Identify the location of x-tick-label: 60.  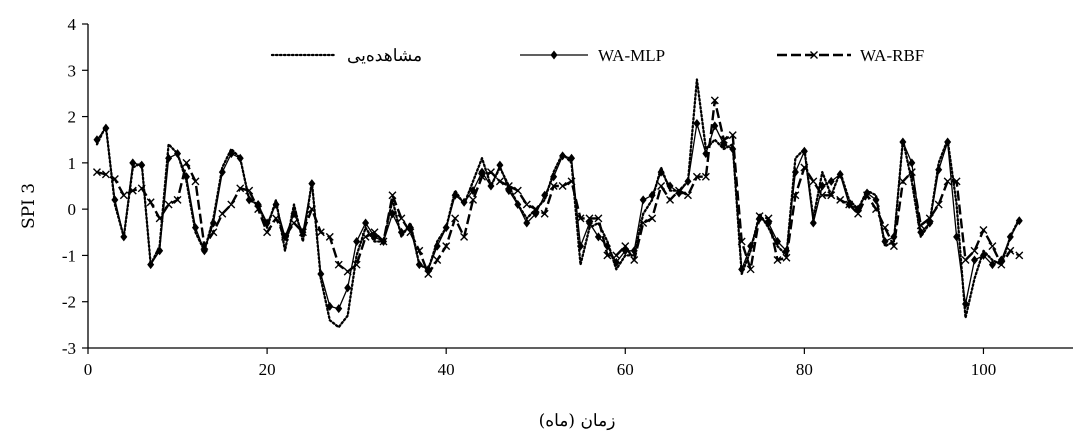
(625, 369).